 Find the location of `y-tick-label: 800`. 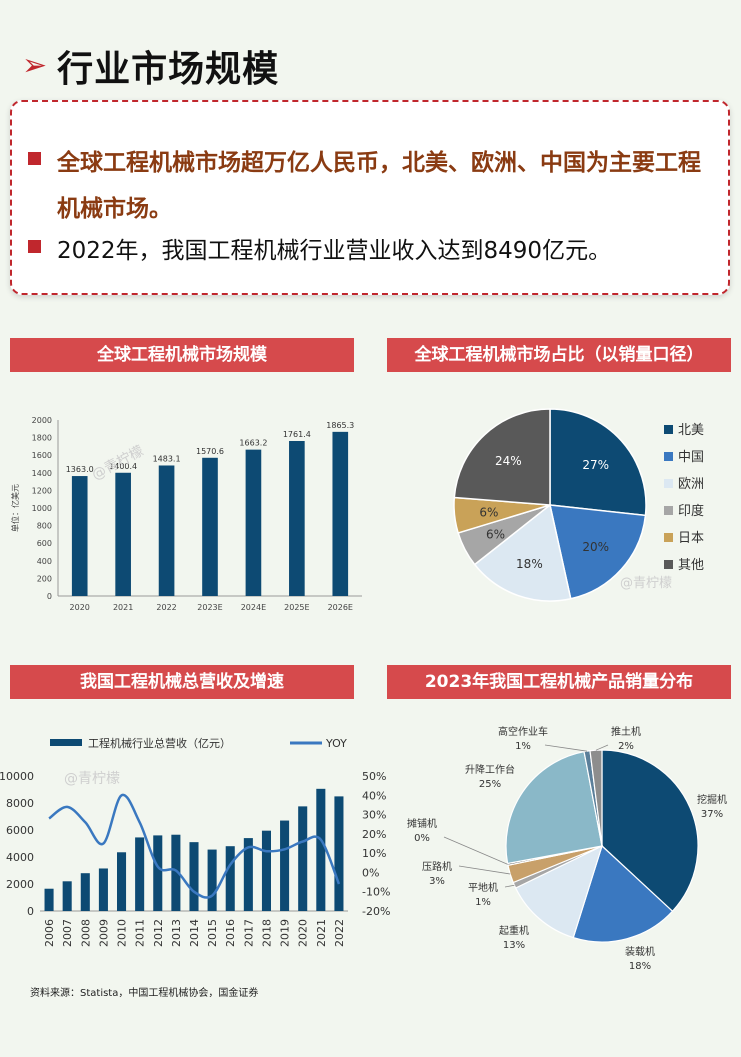

y-tick-label: 800 is located at coordinates (44, 526).